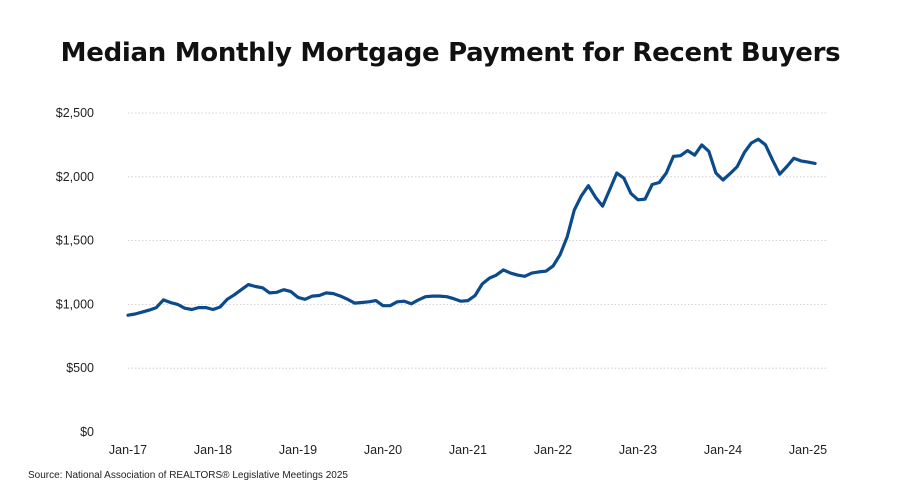 The width and height of the screenshot is (901, 491). What do you see at coordinates (75, 113) in the screenshot?
I see `y-tick-label: $2,500` at bounding box center [75, 113].